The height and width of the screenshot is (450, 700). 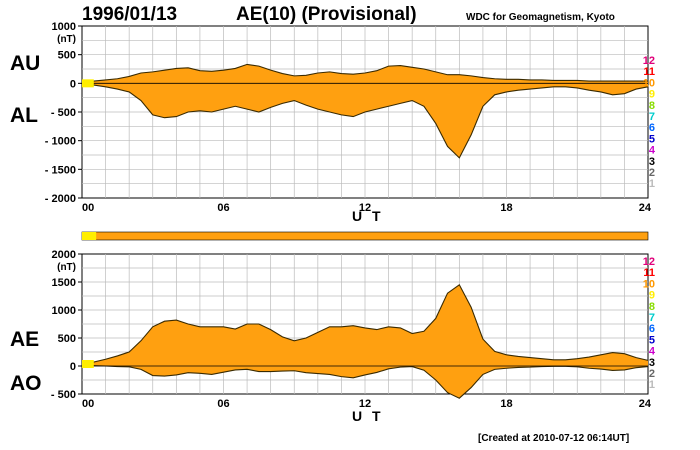 I want to click on legend-item-1: 2, so click(x=652, y=173).